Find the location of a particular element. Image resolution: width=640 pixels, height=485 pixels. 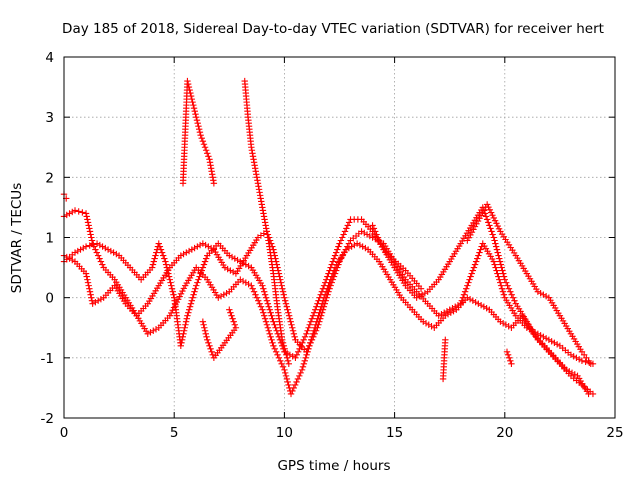

y-tick-label: 1 is located at coordinates (49, 239).